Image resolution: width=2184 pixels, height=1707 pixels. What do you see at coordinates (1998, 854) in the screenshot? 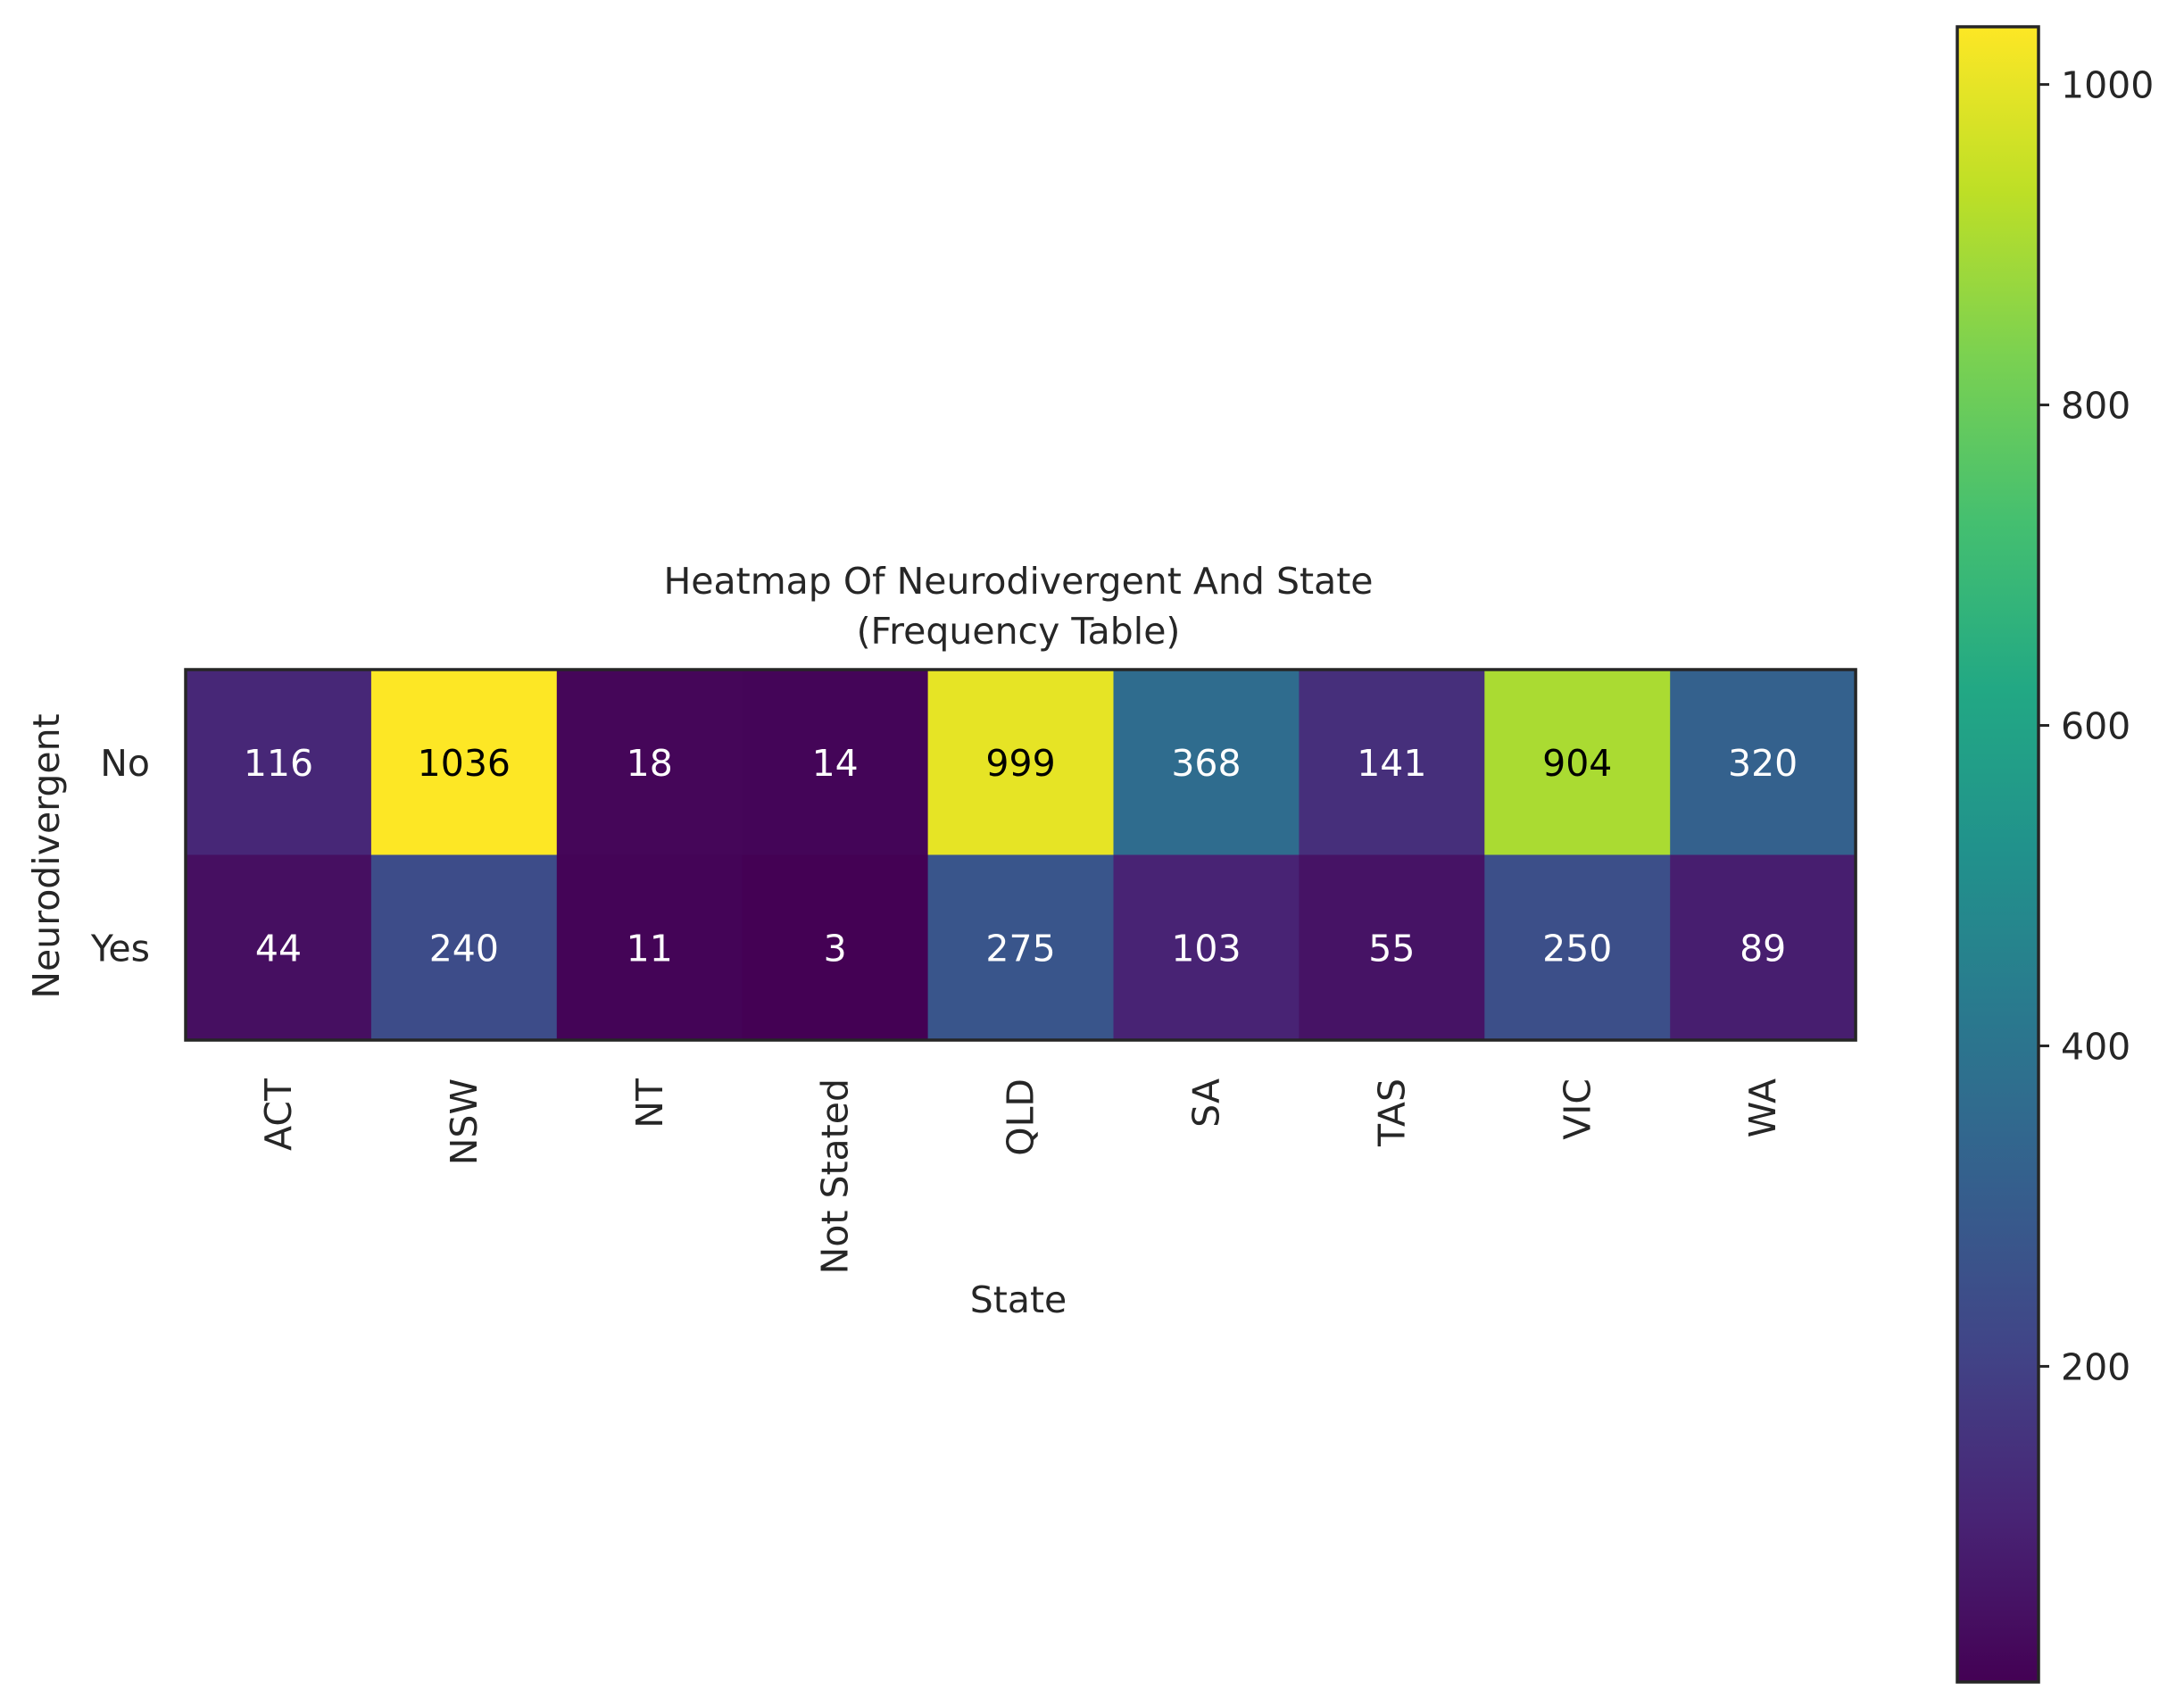
I see `colorbar` at bounding box center [1998, 854].